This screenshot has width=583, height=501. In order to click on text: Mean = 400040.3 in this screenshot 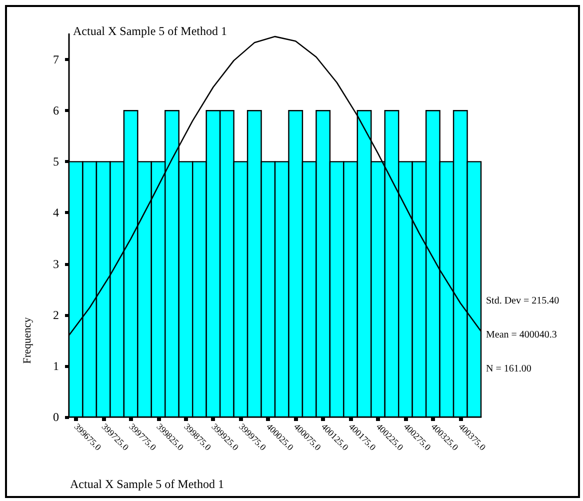, I will do `click(521, 335)`.